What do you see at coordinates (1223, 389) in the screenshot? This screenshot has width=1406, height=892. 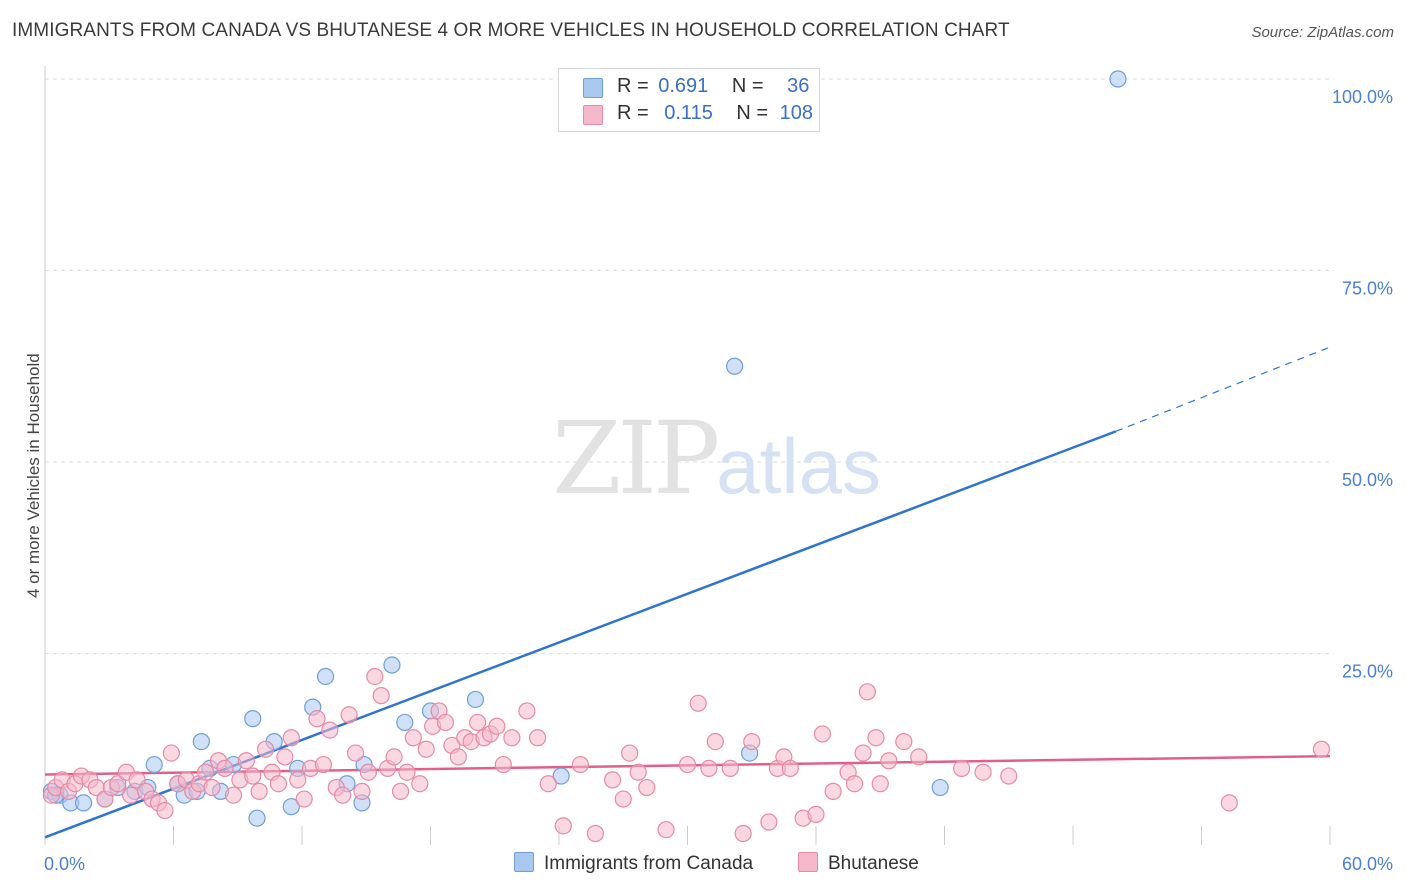 I see `canada-trend-line-extension` at bounding box center [1223, 389].